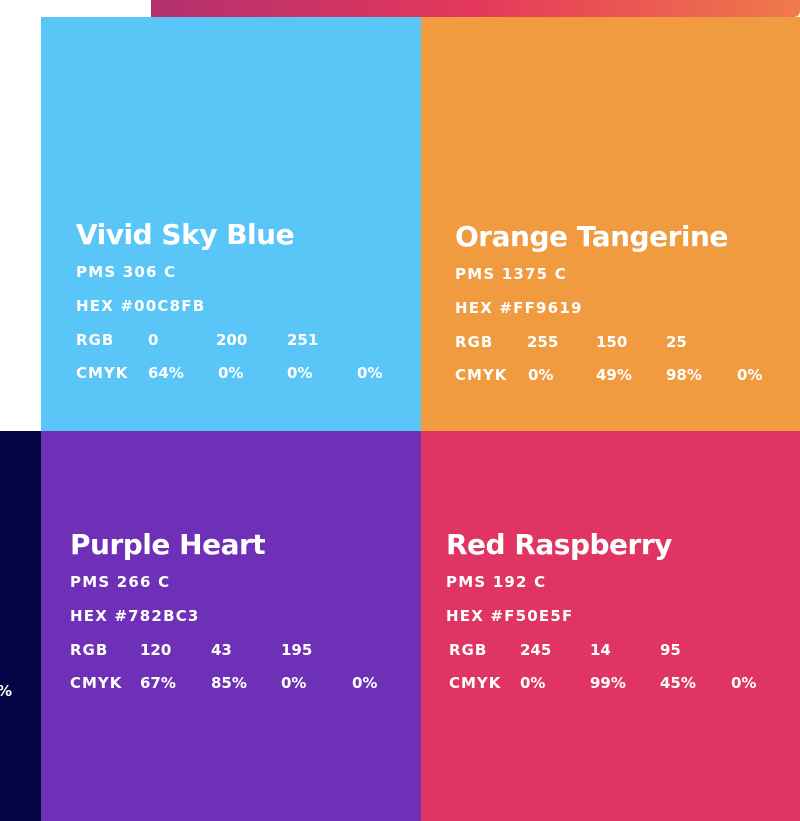  What do you see at coordinates (608, 683) in the screenshot?
I see `cmyk-m: 99%` at bounding box center [608, 683].